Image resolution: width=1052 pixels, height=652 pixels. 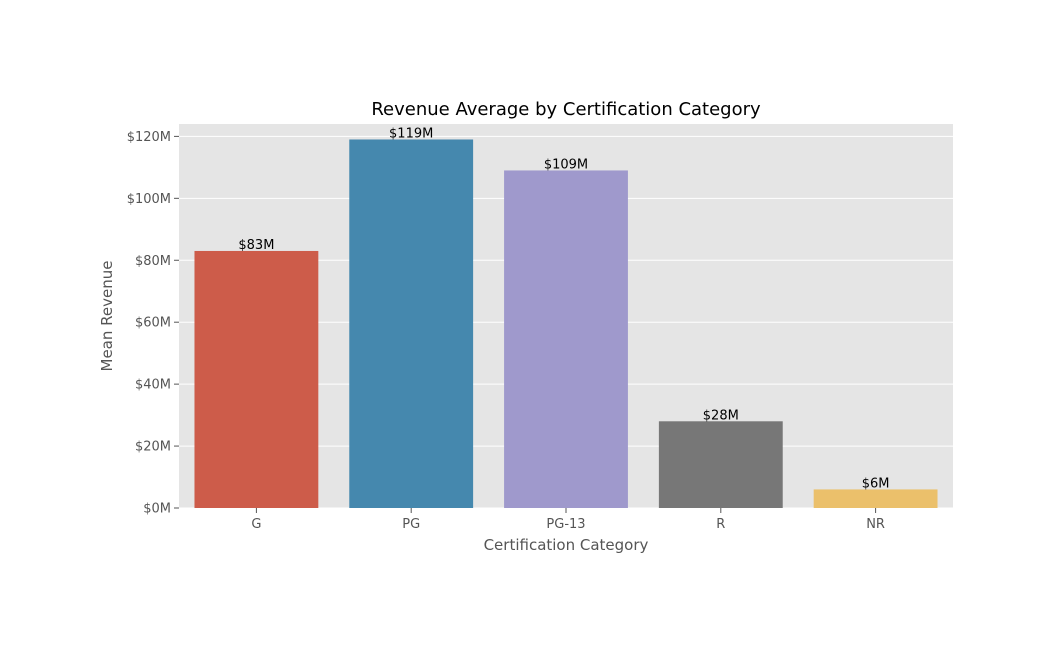 What do you see at coordinates (876, 483) in the screenshot?
I see `data-label: $6M` at bounding box center [876, 483].